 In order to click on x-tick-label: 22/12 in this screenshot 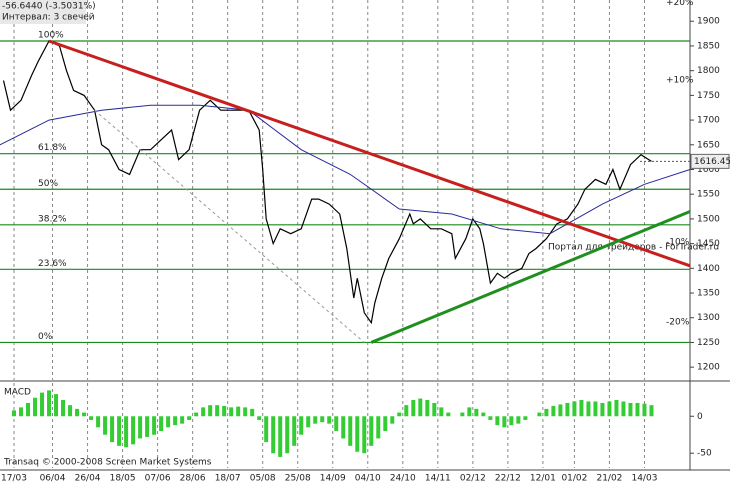, I will do `click(508, 478)`.